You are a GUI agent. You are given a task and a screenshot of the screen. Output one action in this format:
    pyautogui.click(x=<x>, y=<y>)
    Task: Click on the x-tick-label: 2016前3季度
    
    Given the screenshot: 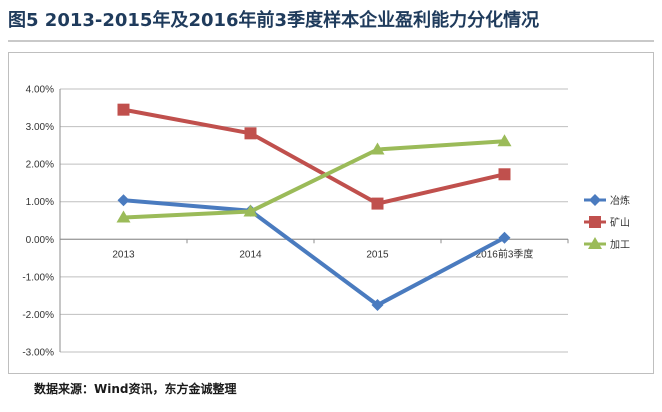 What is the action you would take?
    pyautogui.click(x=505, y=253)
    